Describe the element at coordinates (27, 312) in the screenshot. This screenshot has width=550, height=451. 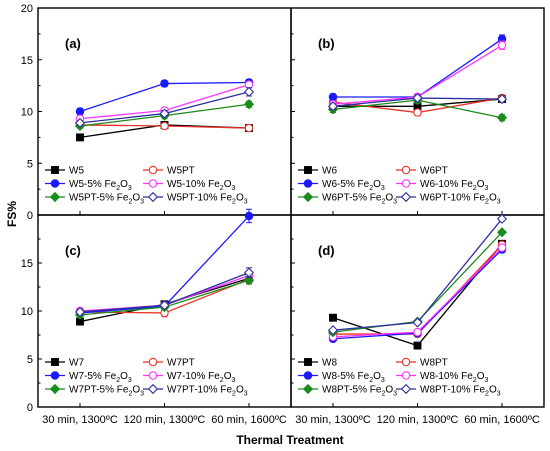
I see `y-tick-label: 10` at that location.